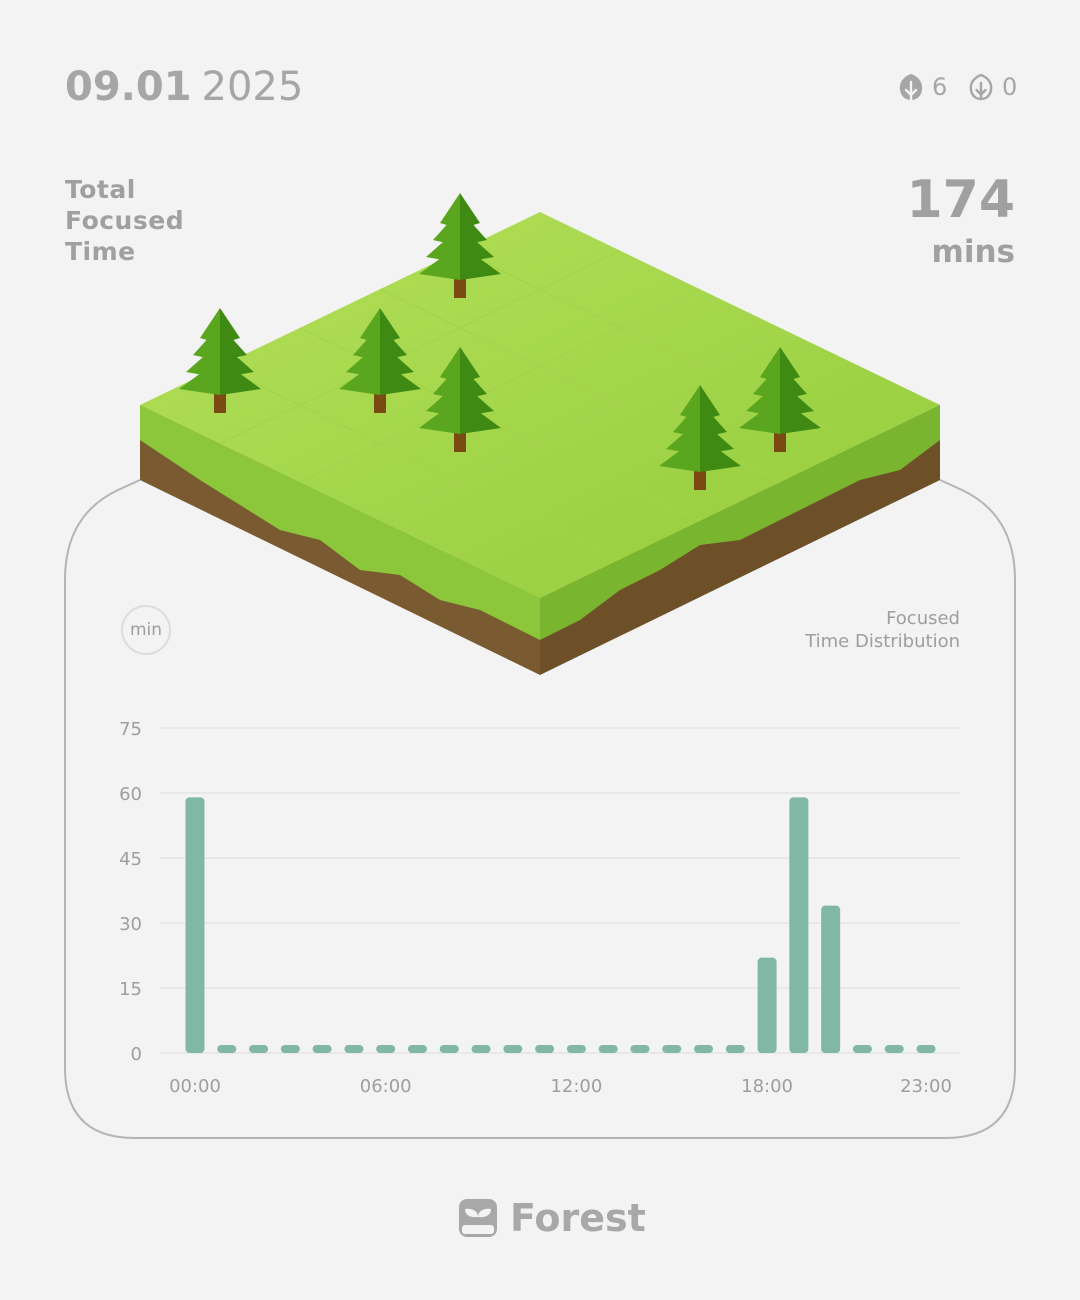 Image resolution: width=1080 pixels, height=1300 pixels. Describe the element at coordinates (981, 87) in the screenshot. I see `leaf-outline-icon` at that location.